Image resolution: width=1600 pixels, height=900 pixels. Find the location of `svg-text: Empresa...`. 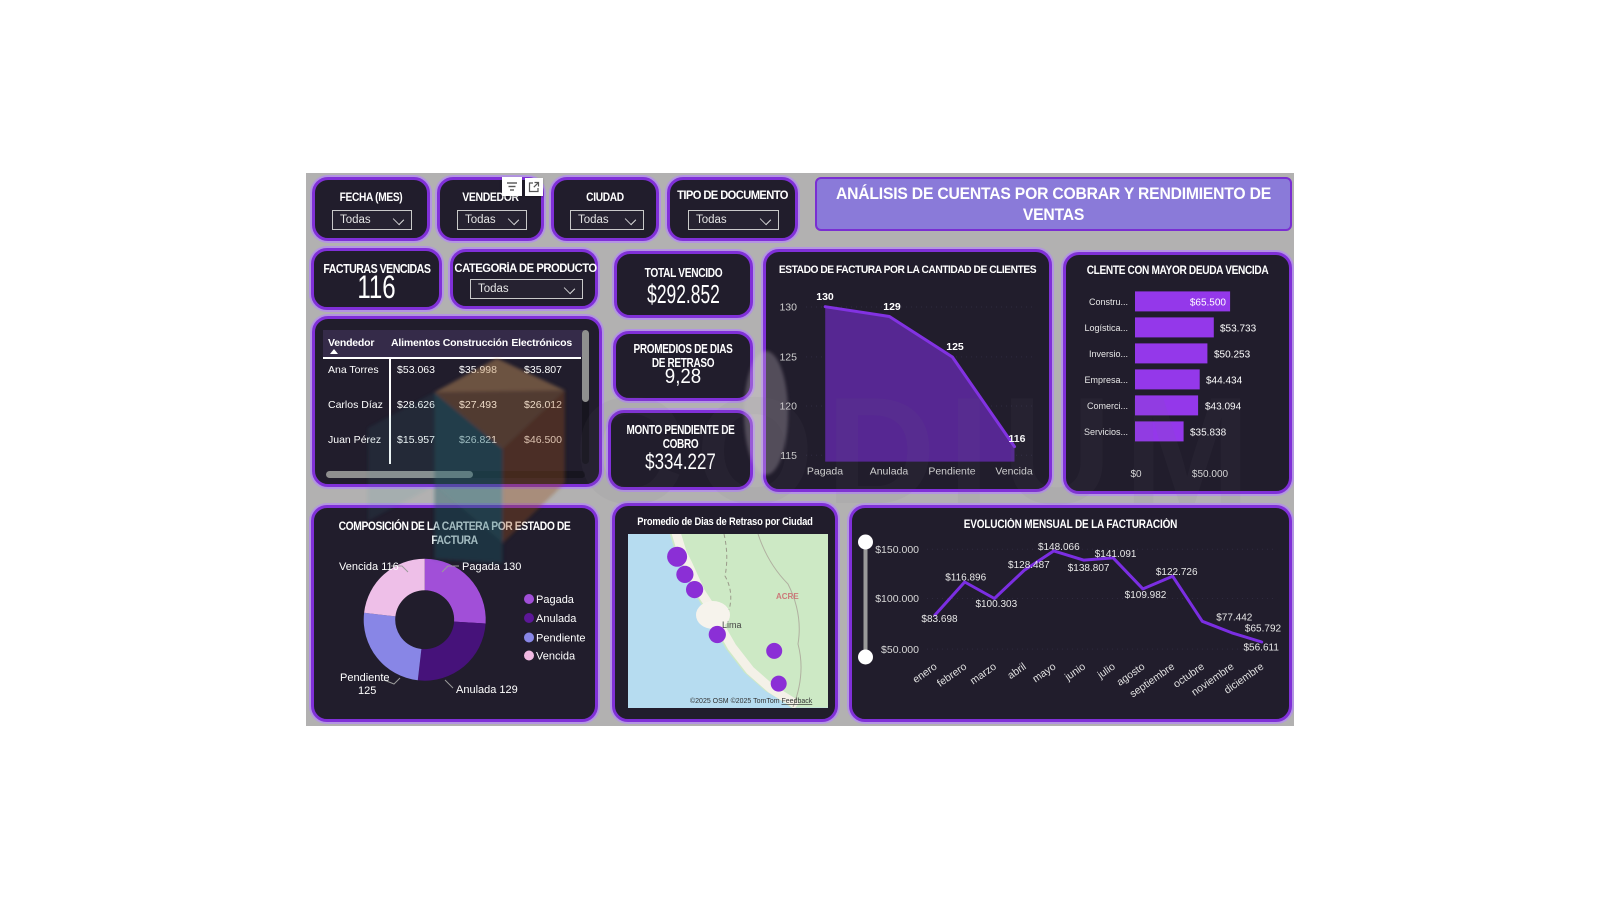

svg-text: Empresa... is located at coordinates (1106, 380).